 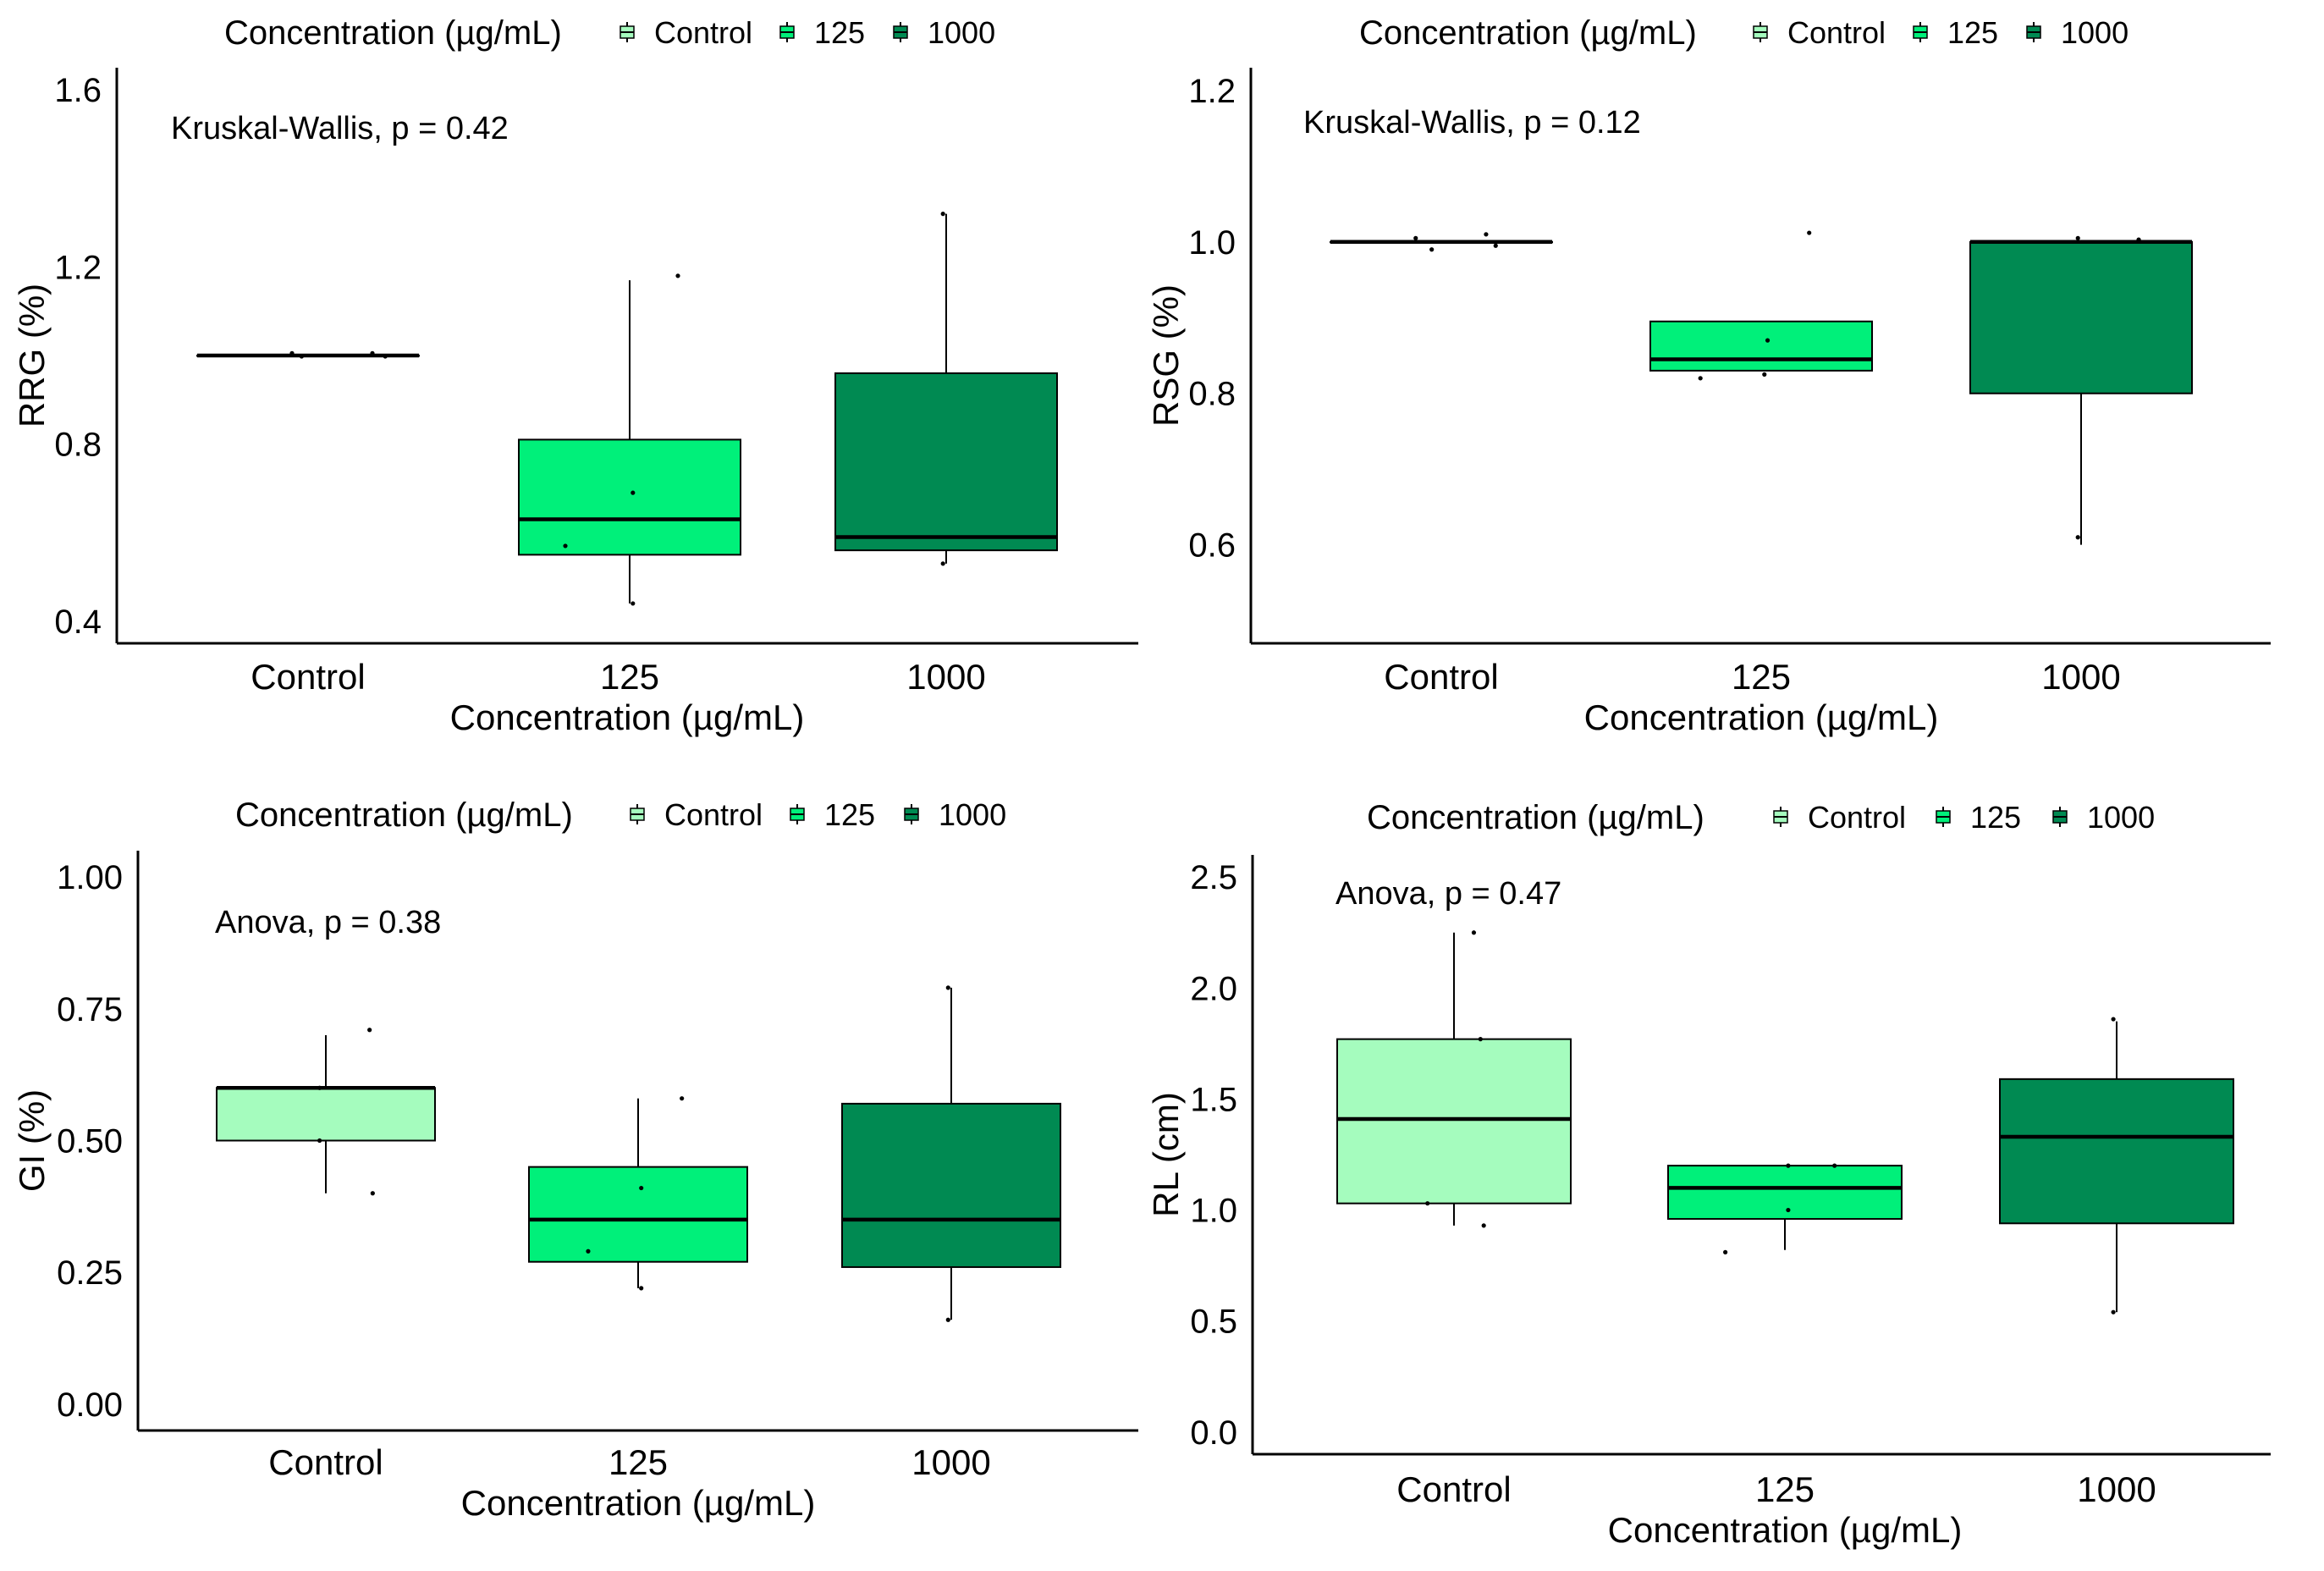 What do you see at coordinates (90, 877) in the screenshot?
I see `y-tick-label: 1.00` at bounding box center [90, 877].